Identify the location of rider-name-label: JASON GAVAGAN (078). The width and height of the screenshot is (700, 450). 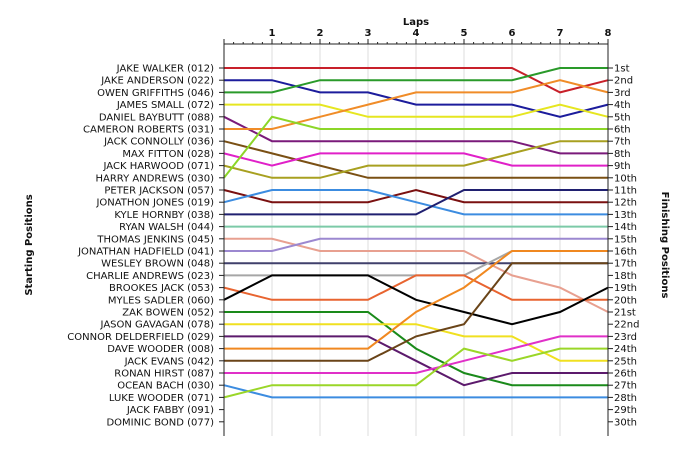
(157, 325).